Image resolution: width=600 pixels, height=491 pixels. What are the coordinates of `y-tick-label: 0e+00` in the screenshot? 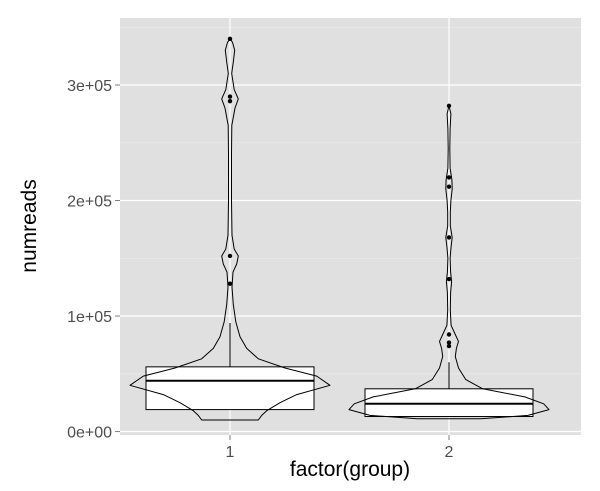 It's located at (89, 433).